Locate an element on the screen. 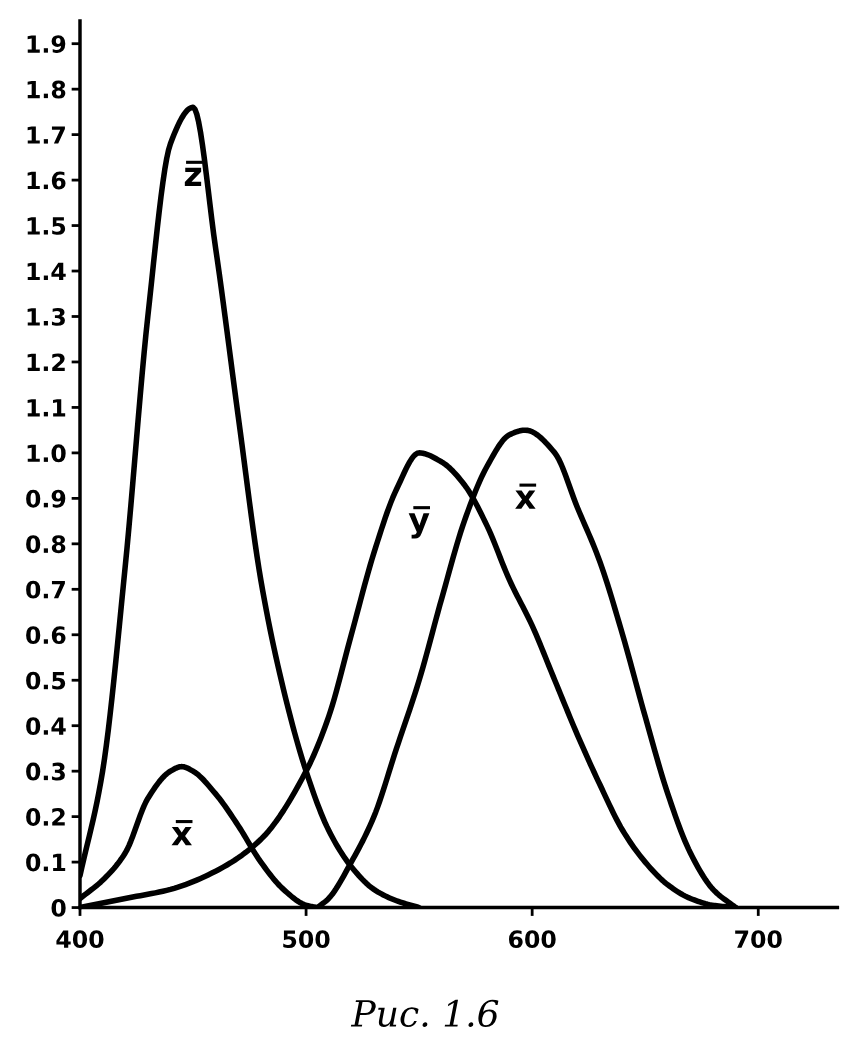 Image resolution: width=851 pixels, height=1048 pixels. y-tick-label: 1.3 is located at coordinates (46, 316).